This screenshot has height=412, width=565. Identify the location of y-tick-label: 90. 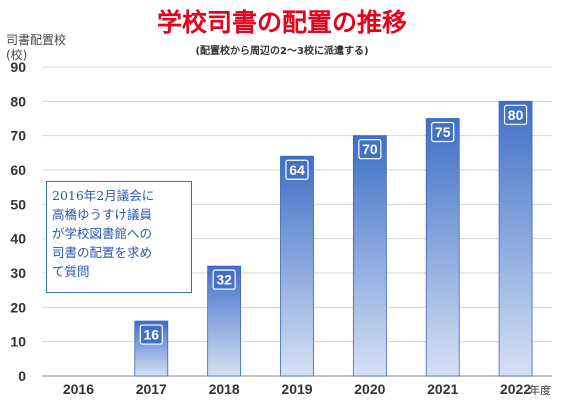
(18, 67).